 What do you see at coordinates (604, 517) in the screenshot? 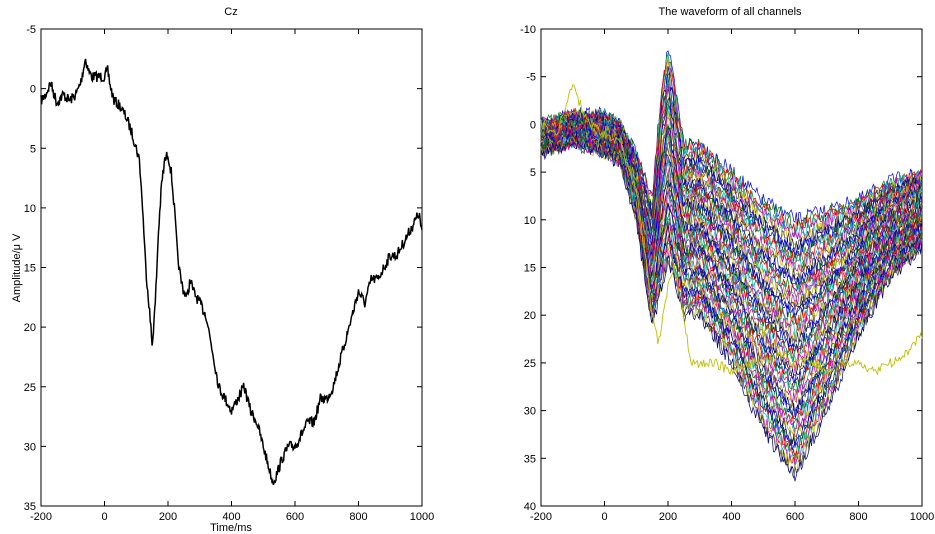
I see `chart-all-channels-x-tick-label: 0` at bounding box center [604, 517].